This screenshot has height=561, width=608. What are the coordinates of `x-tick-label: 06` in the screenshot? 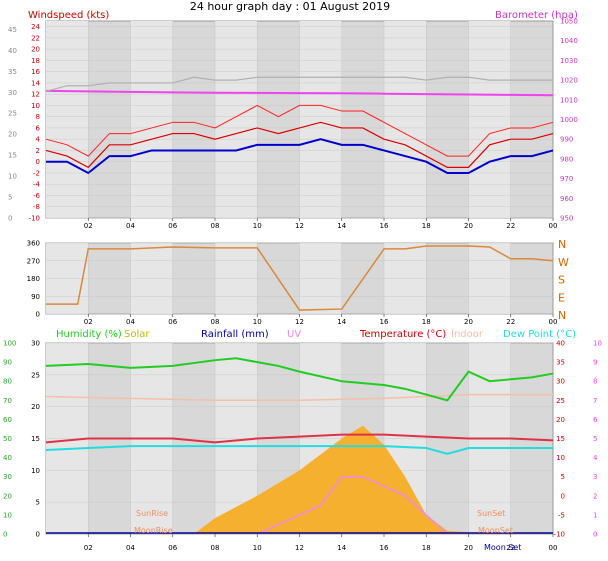 It's located at (172, 226).